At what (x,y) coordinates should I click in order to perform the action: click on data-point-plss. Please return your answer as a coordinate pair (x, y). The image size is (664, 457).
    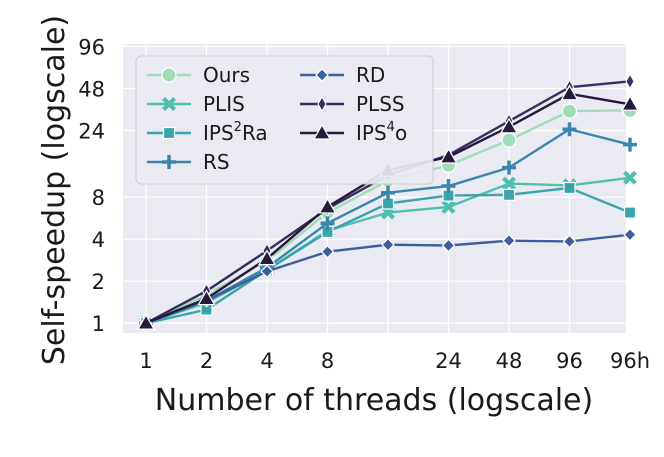
    Looking at the image, I should click on (630, 81).